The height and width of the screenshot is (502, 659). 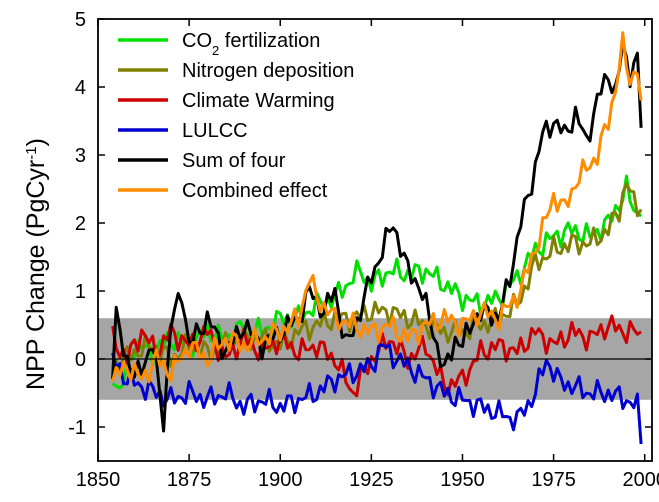 I want to click on legend-label: LULCC, so click(x=215, y=131).